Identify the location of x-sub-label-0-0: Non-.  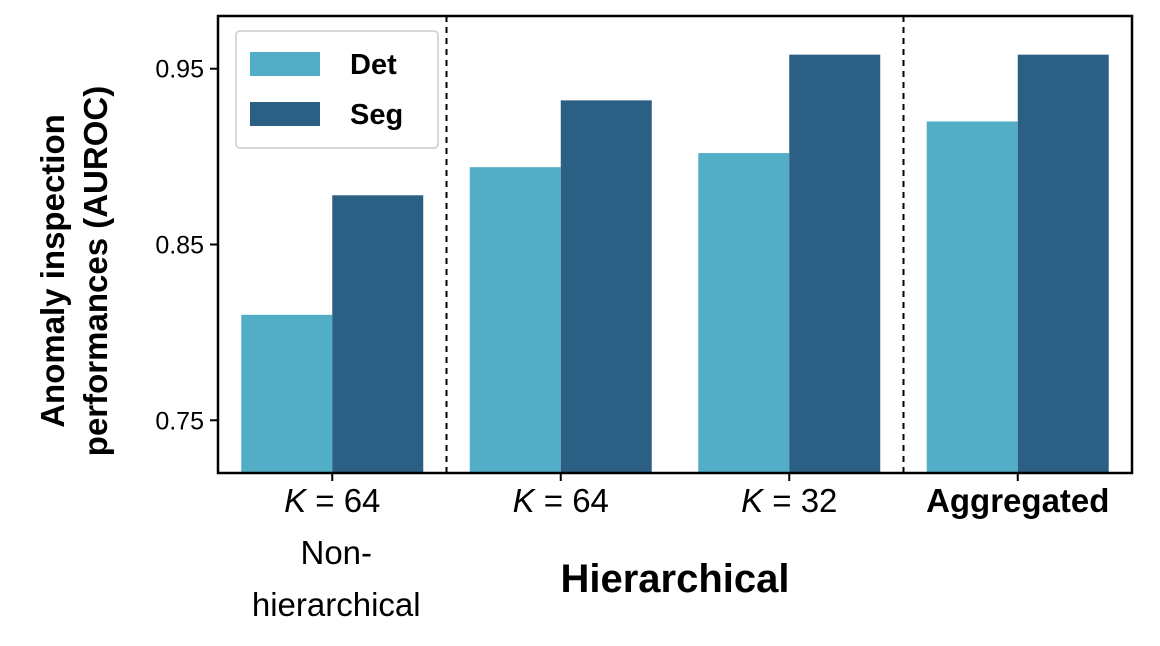
(336, 552).